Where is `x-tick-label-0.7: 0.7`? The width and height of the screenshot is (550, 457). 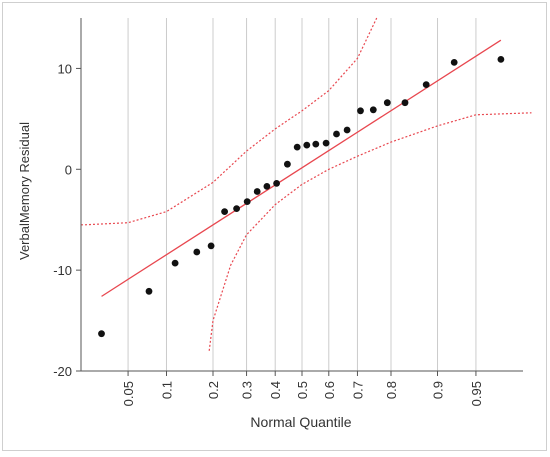
x-tick-label-0.7: 0.7 is located at coordinates (357, 390).